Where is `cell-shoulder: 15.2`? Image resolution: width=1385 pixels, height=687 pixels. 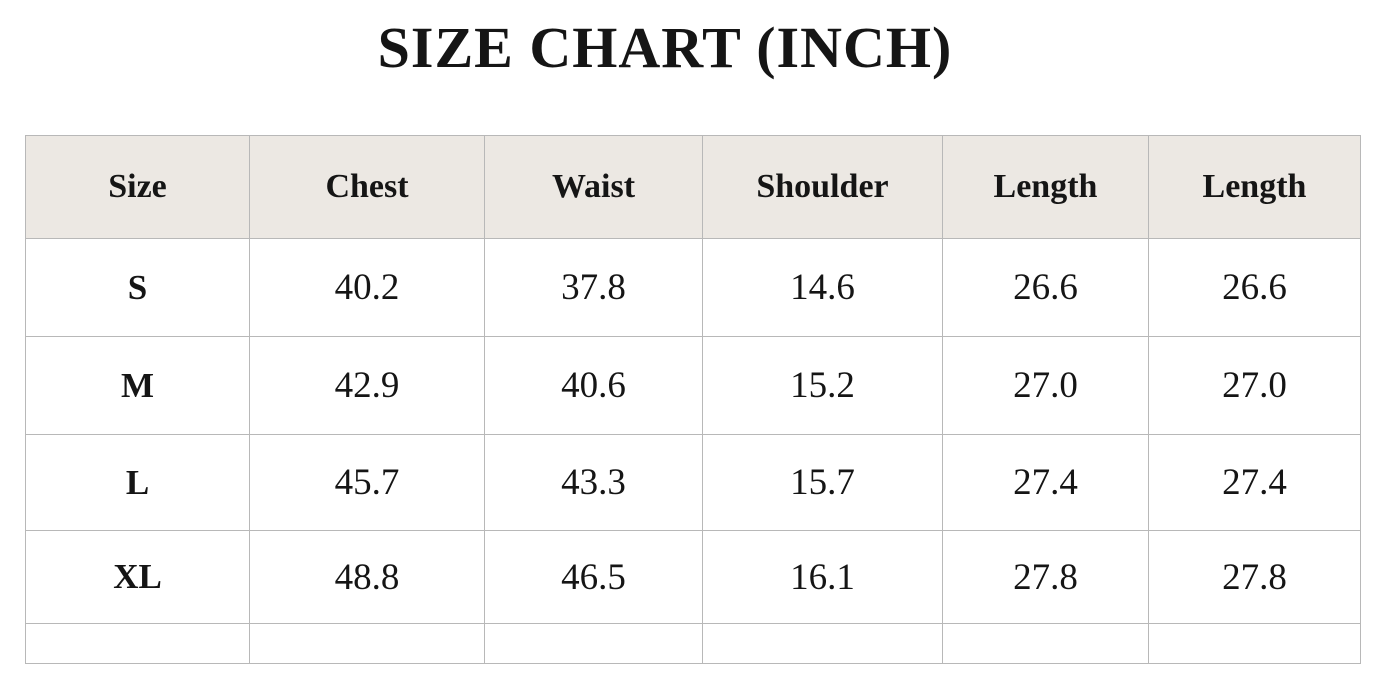 cell-shoulder: 15.2 is located at coordinates (822, 385).